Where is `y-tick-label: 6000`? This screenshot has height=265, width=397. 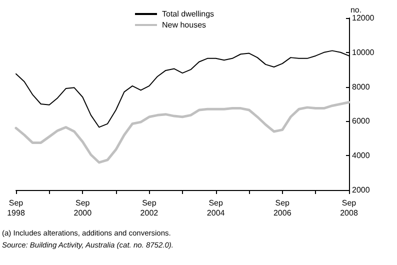 y-tick-label: 6000 is located at coordinates (361, 121).